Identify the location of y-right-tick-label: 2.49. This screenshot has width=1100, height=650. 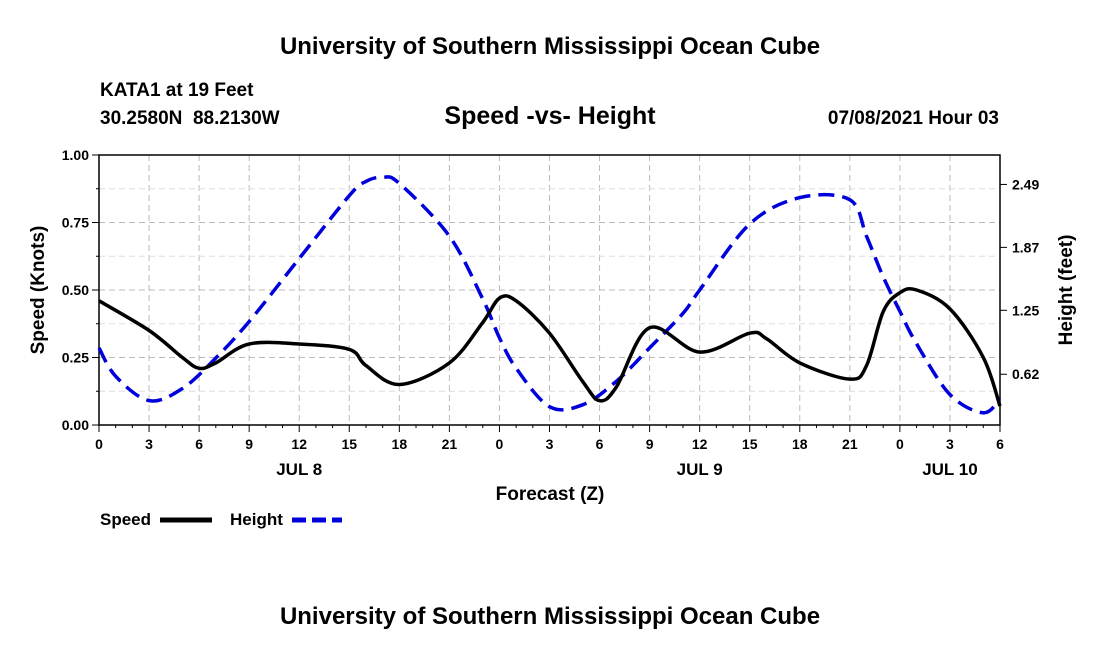
(1025, 184).